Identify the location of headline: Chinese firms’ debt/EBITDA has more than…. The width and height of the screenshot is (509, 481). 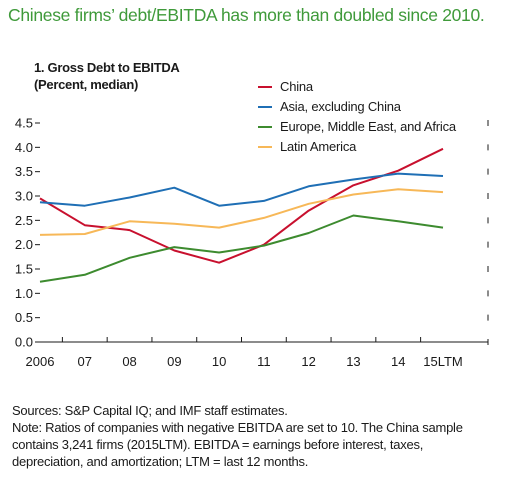
(246, 15).